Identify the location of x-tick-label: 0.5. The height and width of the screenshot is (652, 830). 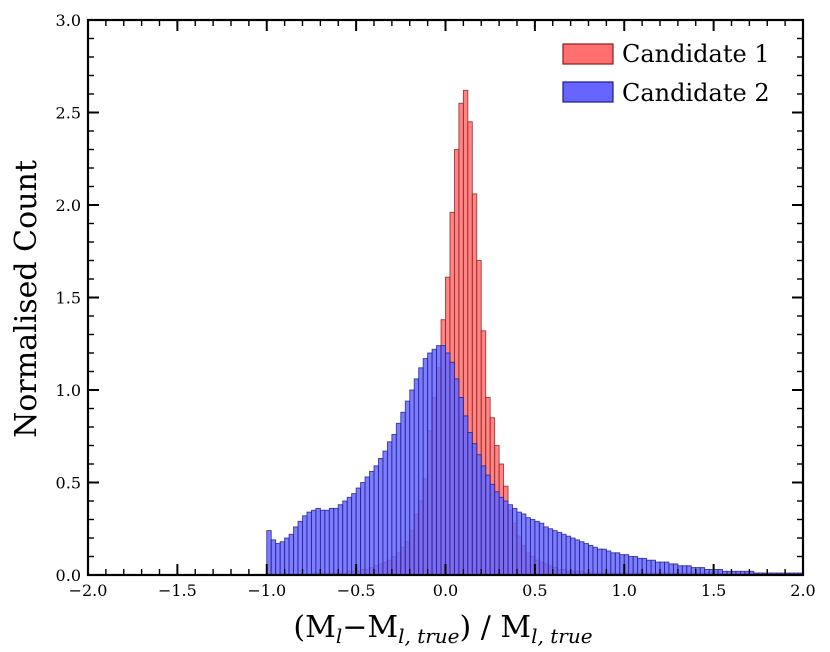
(534, 590).